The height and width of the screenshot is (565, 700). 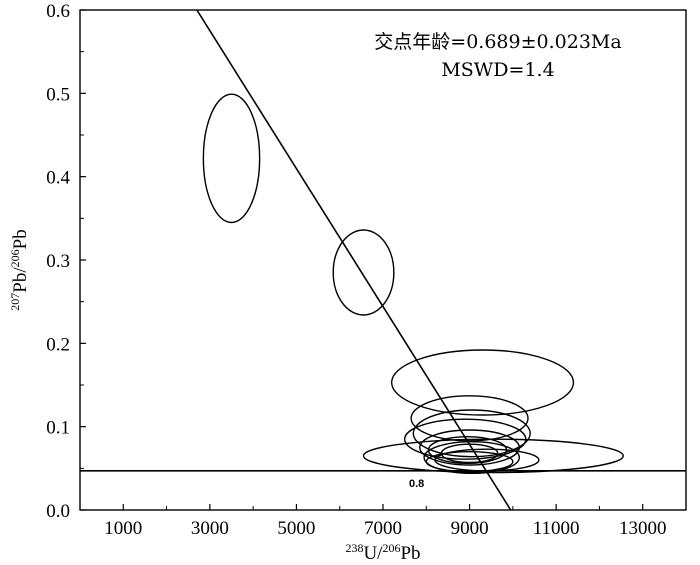 I want to click on y-tick-label: 0.0, so click(x=58, y=511).